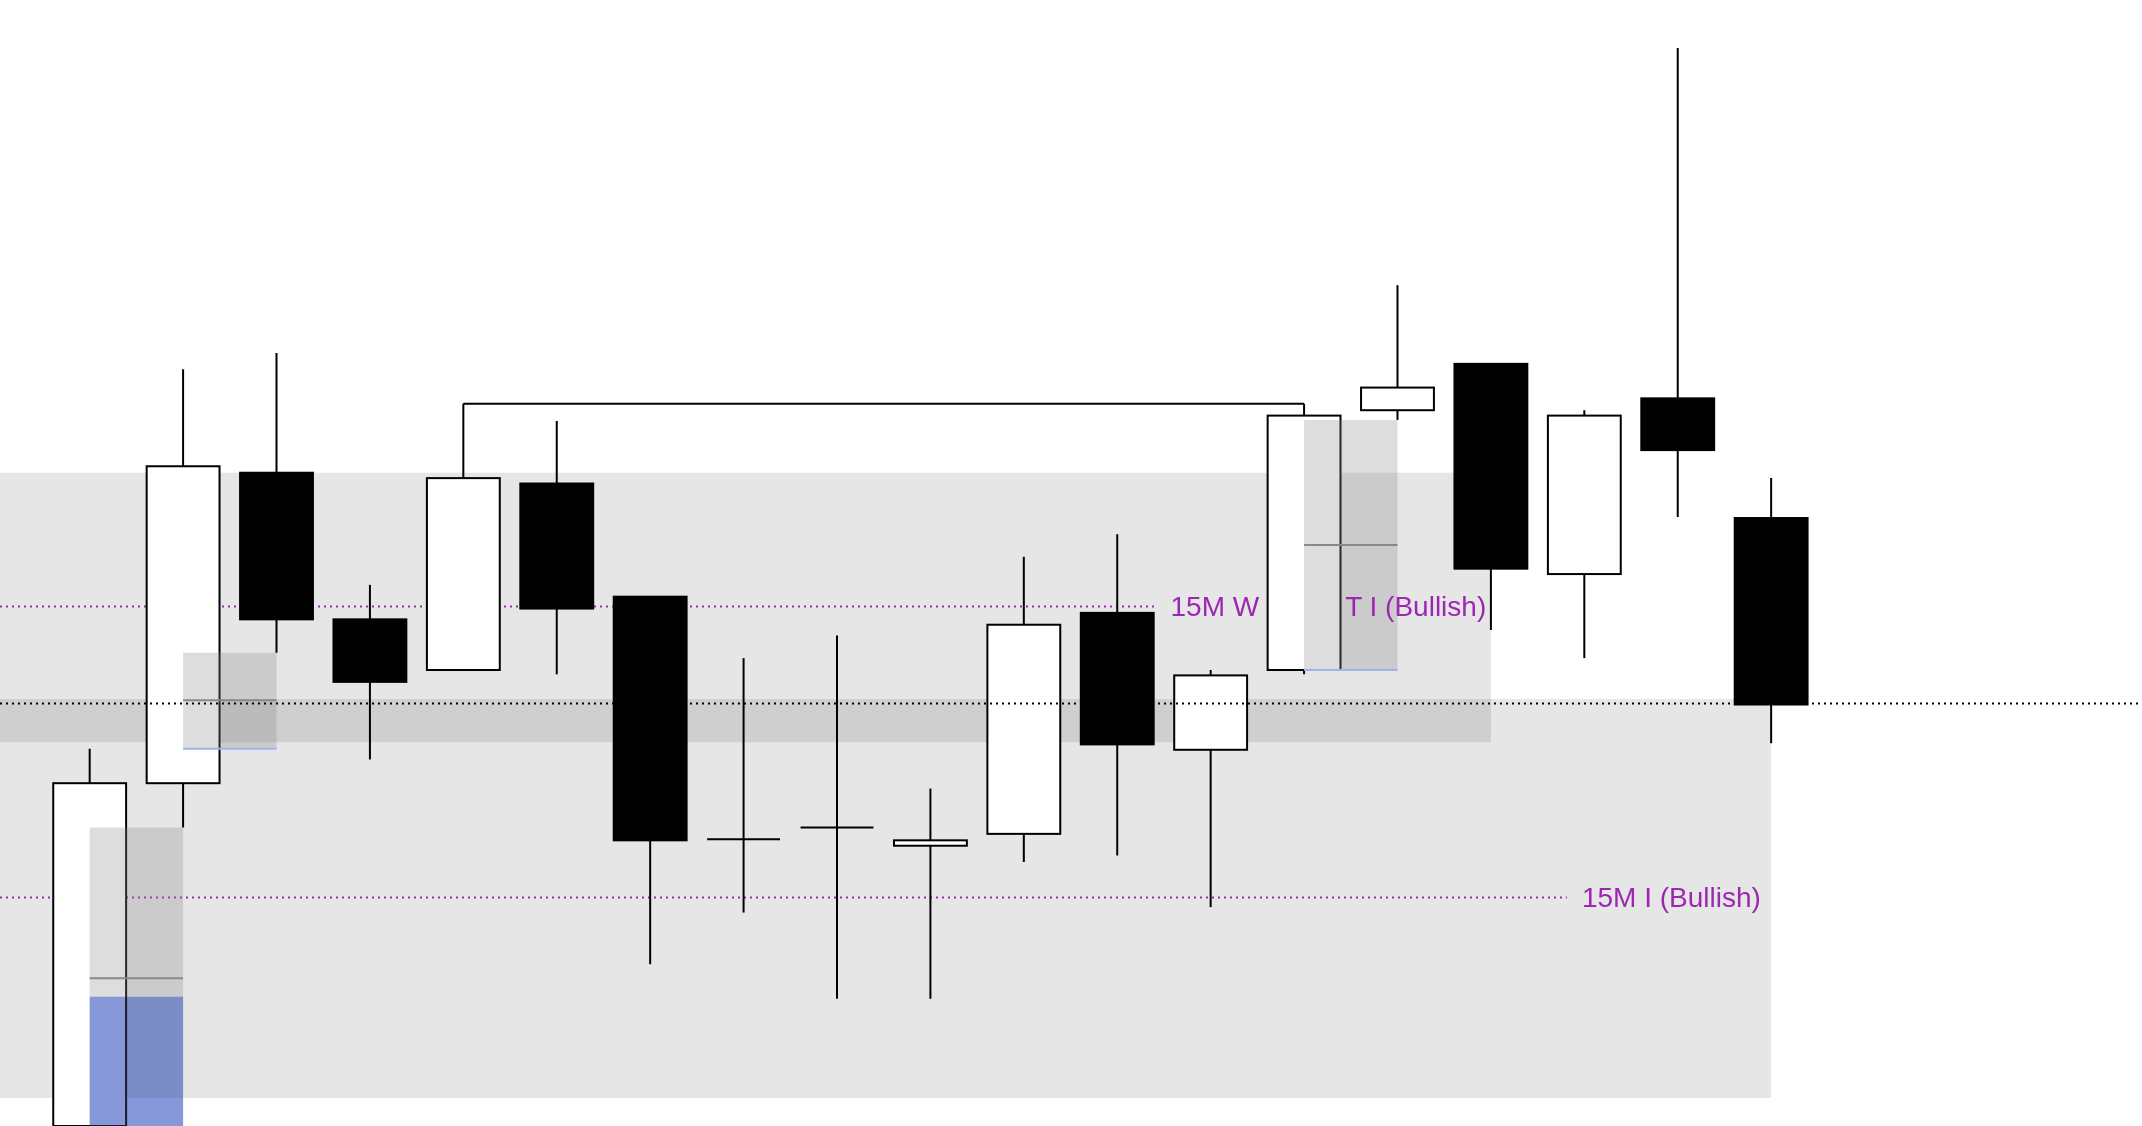 This screenshot has height=1126, width=2142. I want to click on annotation: T I (Bullish), so click(1416, 606).